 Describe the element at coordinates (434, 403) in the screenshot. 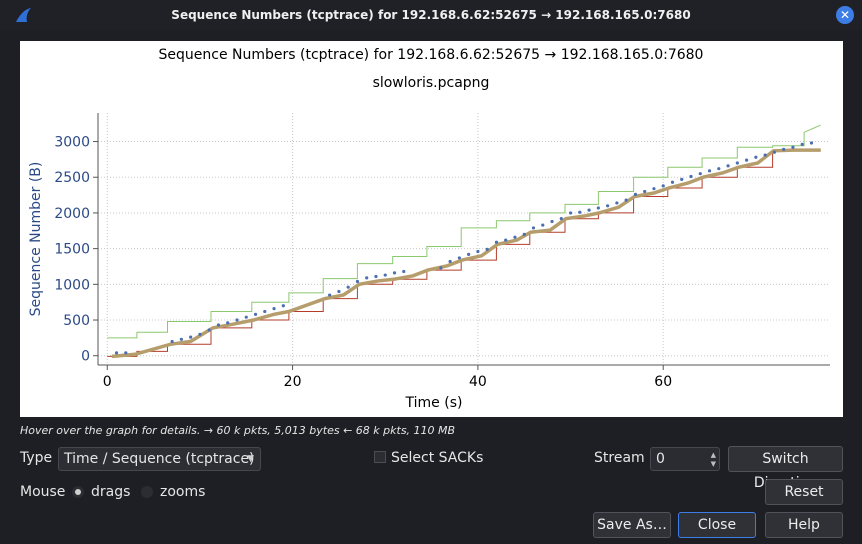

I see `x-axis-label: Time (s)` at that location.